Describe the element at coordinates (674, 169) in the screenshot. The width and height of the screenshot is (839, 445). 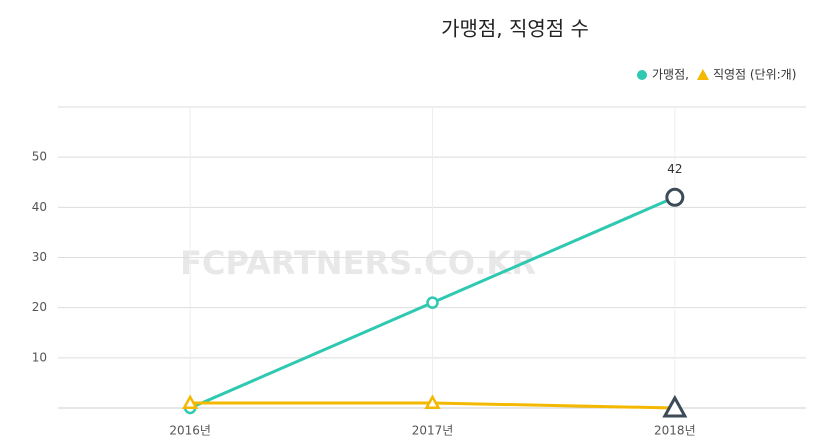
I see `data-label: 42` at that location.